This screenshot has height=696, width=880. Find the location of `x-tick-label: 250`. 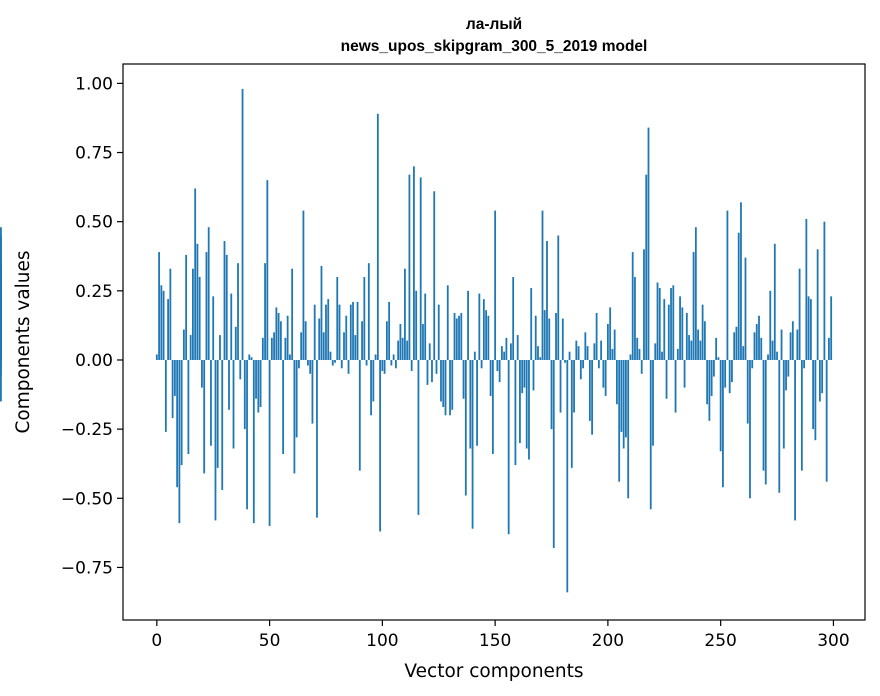

x-tick-label: 250 is located at coordinates (720, 641).